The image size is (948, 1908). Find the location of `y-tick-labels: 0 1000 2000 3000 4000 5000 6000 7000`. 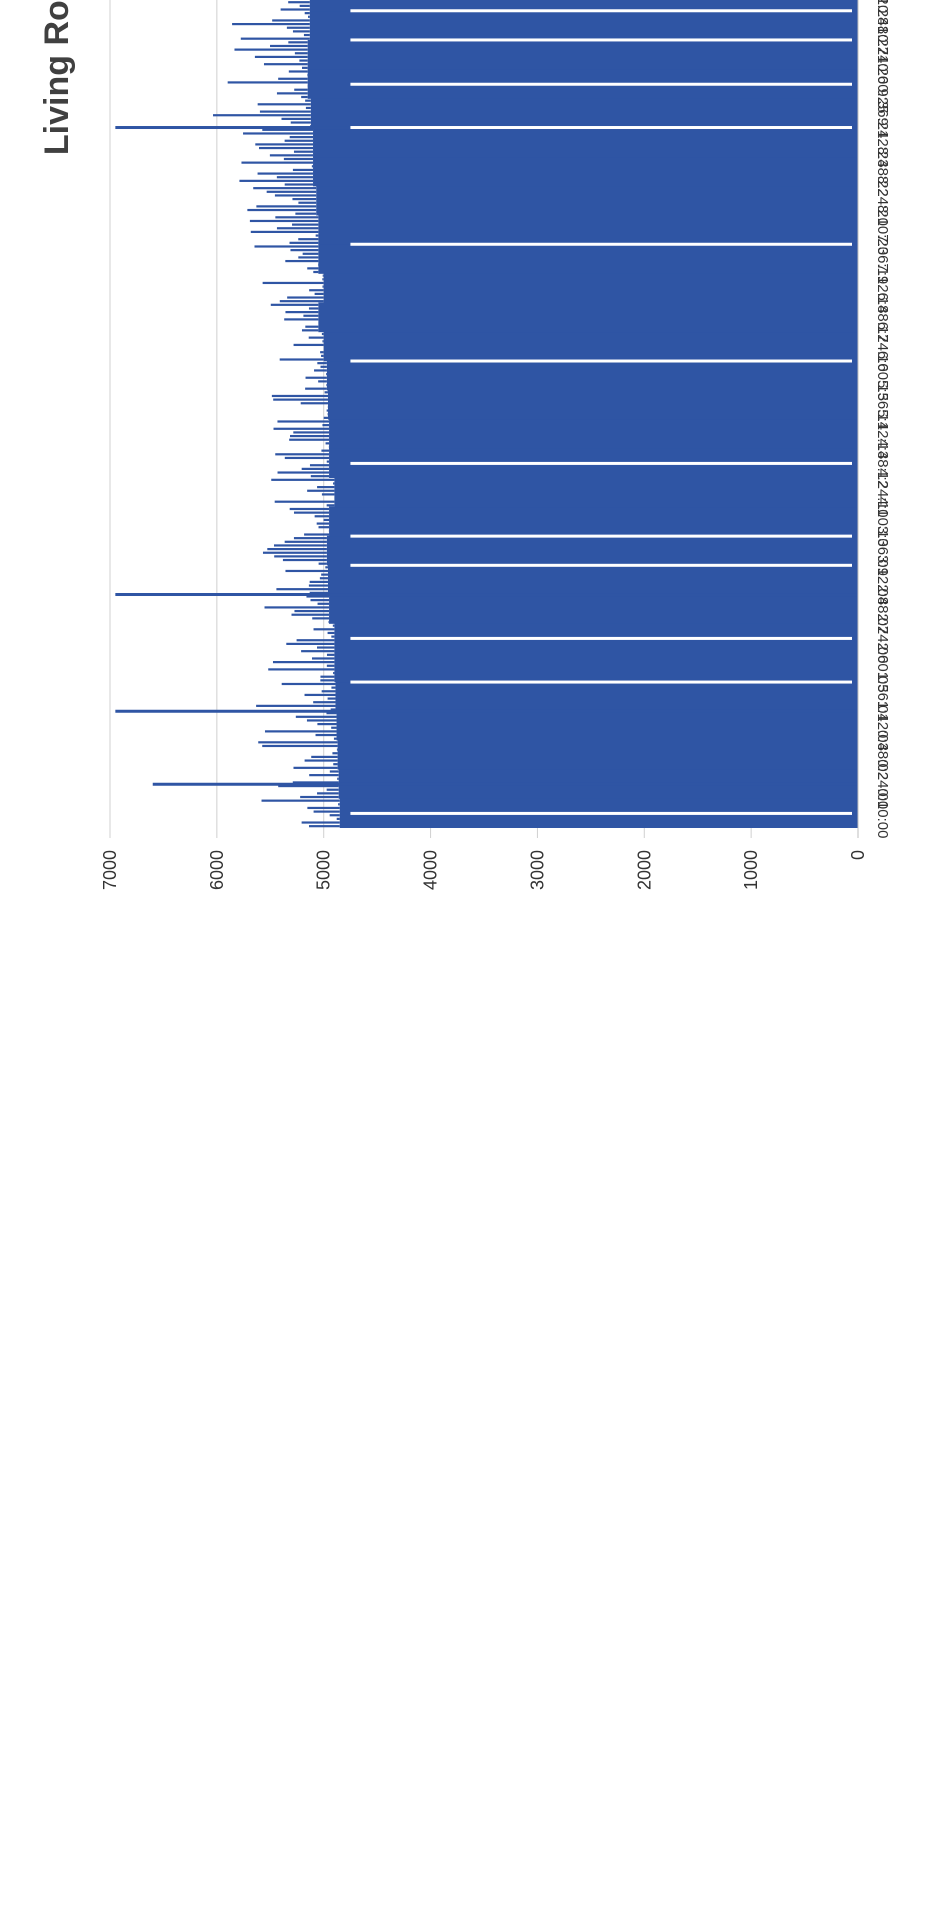

y-tick-labels: 0 1000 2000 3000 4000 5000 6000 7000 is located at coordinates (484, 870).